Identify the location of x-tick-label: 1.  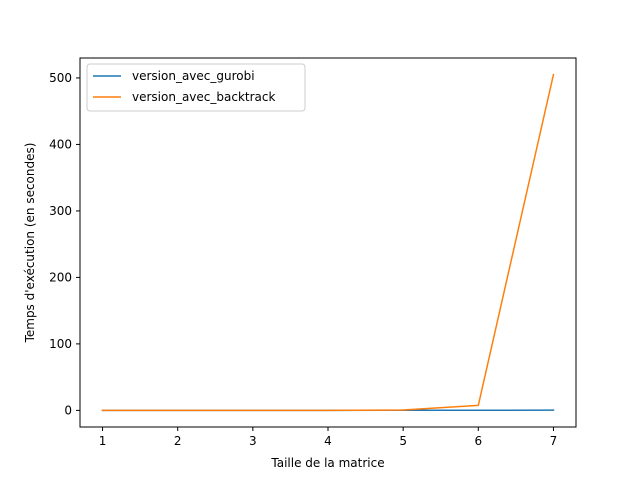
(103, 441).